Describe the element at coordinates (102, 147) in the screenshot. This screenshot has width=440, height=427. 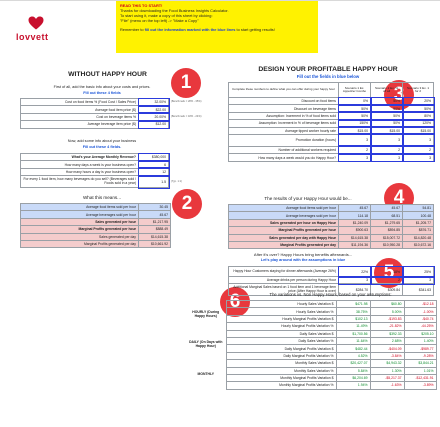
I see `business-info-sub: Fill out these 4 fields.` at that location.